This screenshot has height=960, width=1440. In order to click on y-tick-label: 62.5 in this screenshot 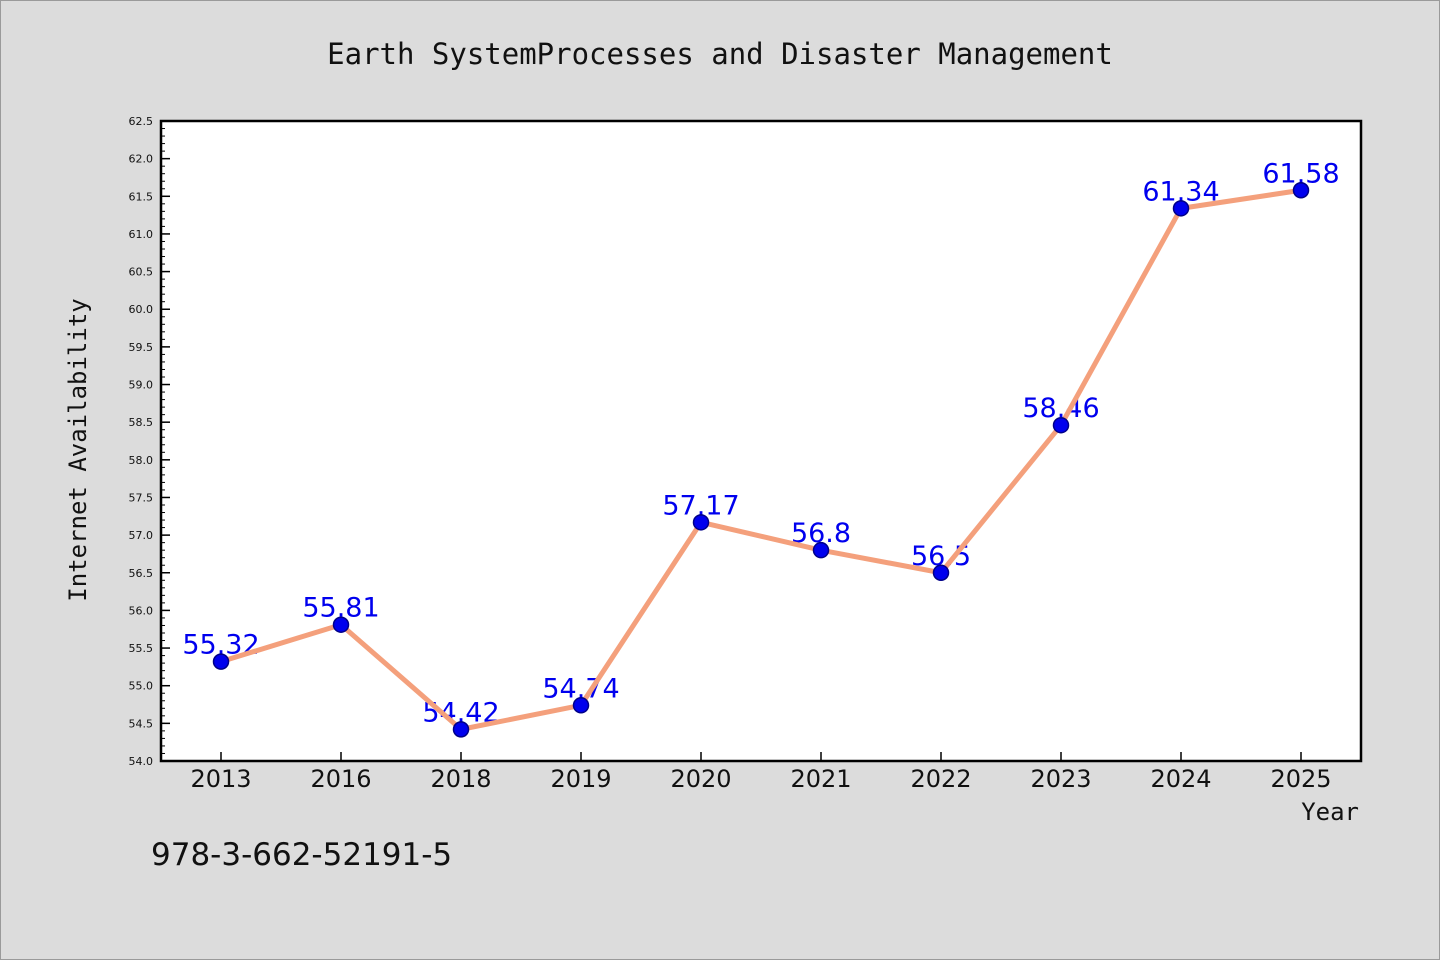, I will do `click(141, 121)`.